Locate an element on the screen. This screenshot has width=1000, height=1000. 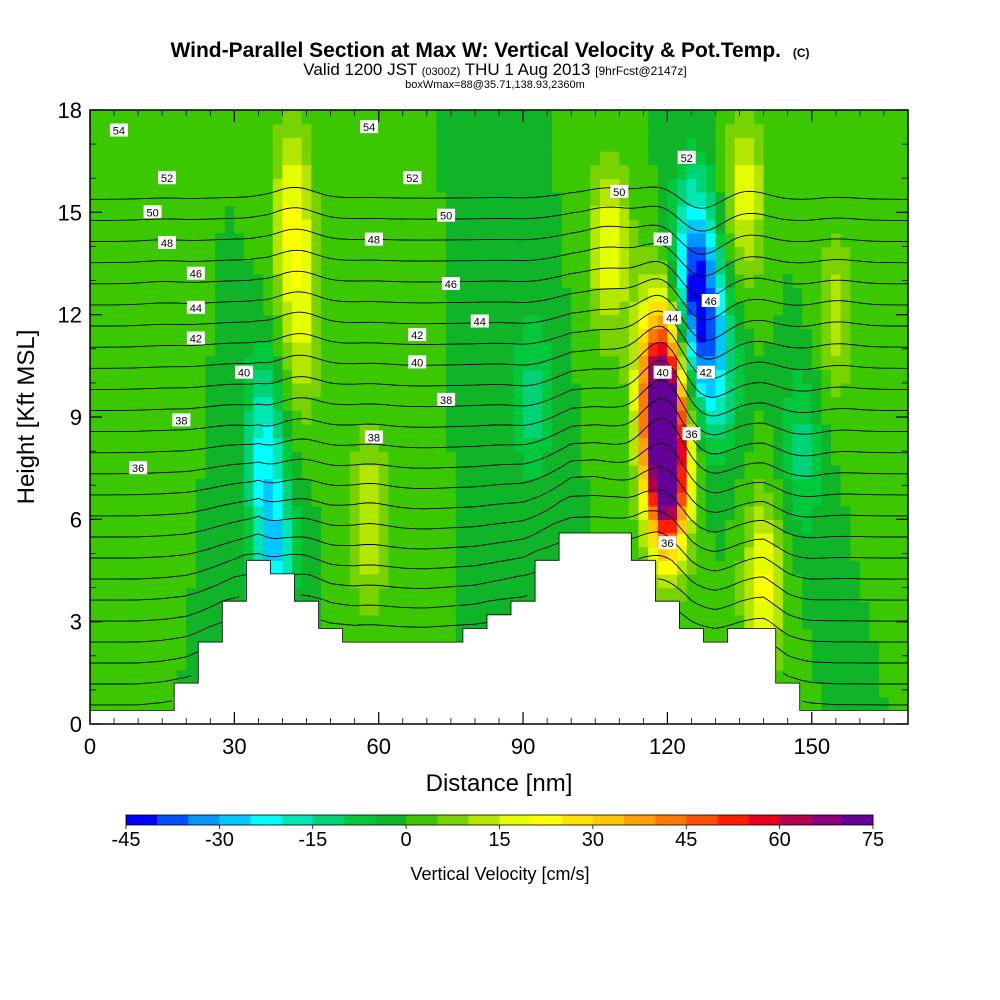
y-tick-label: 6 is located at coordinates (76, 519).